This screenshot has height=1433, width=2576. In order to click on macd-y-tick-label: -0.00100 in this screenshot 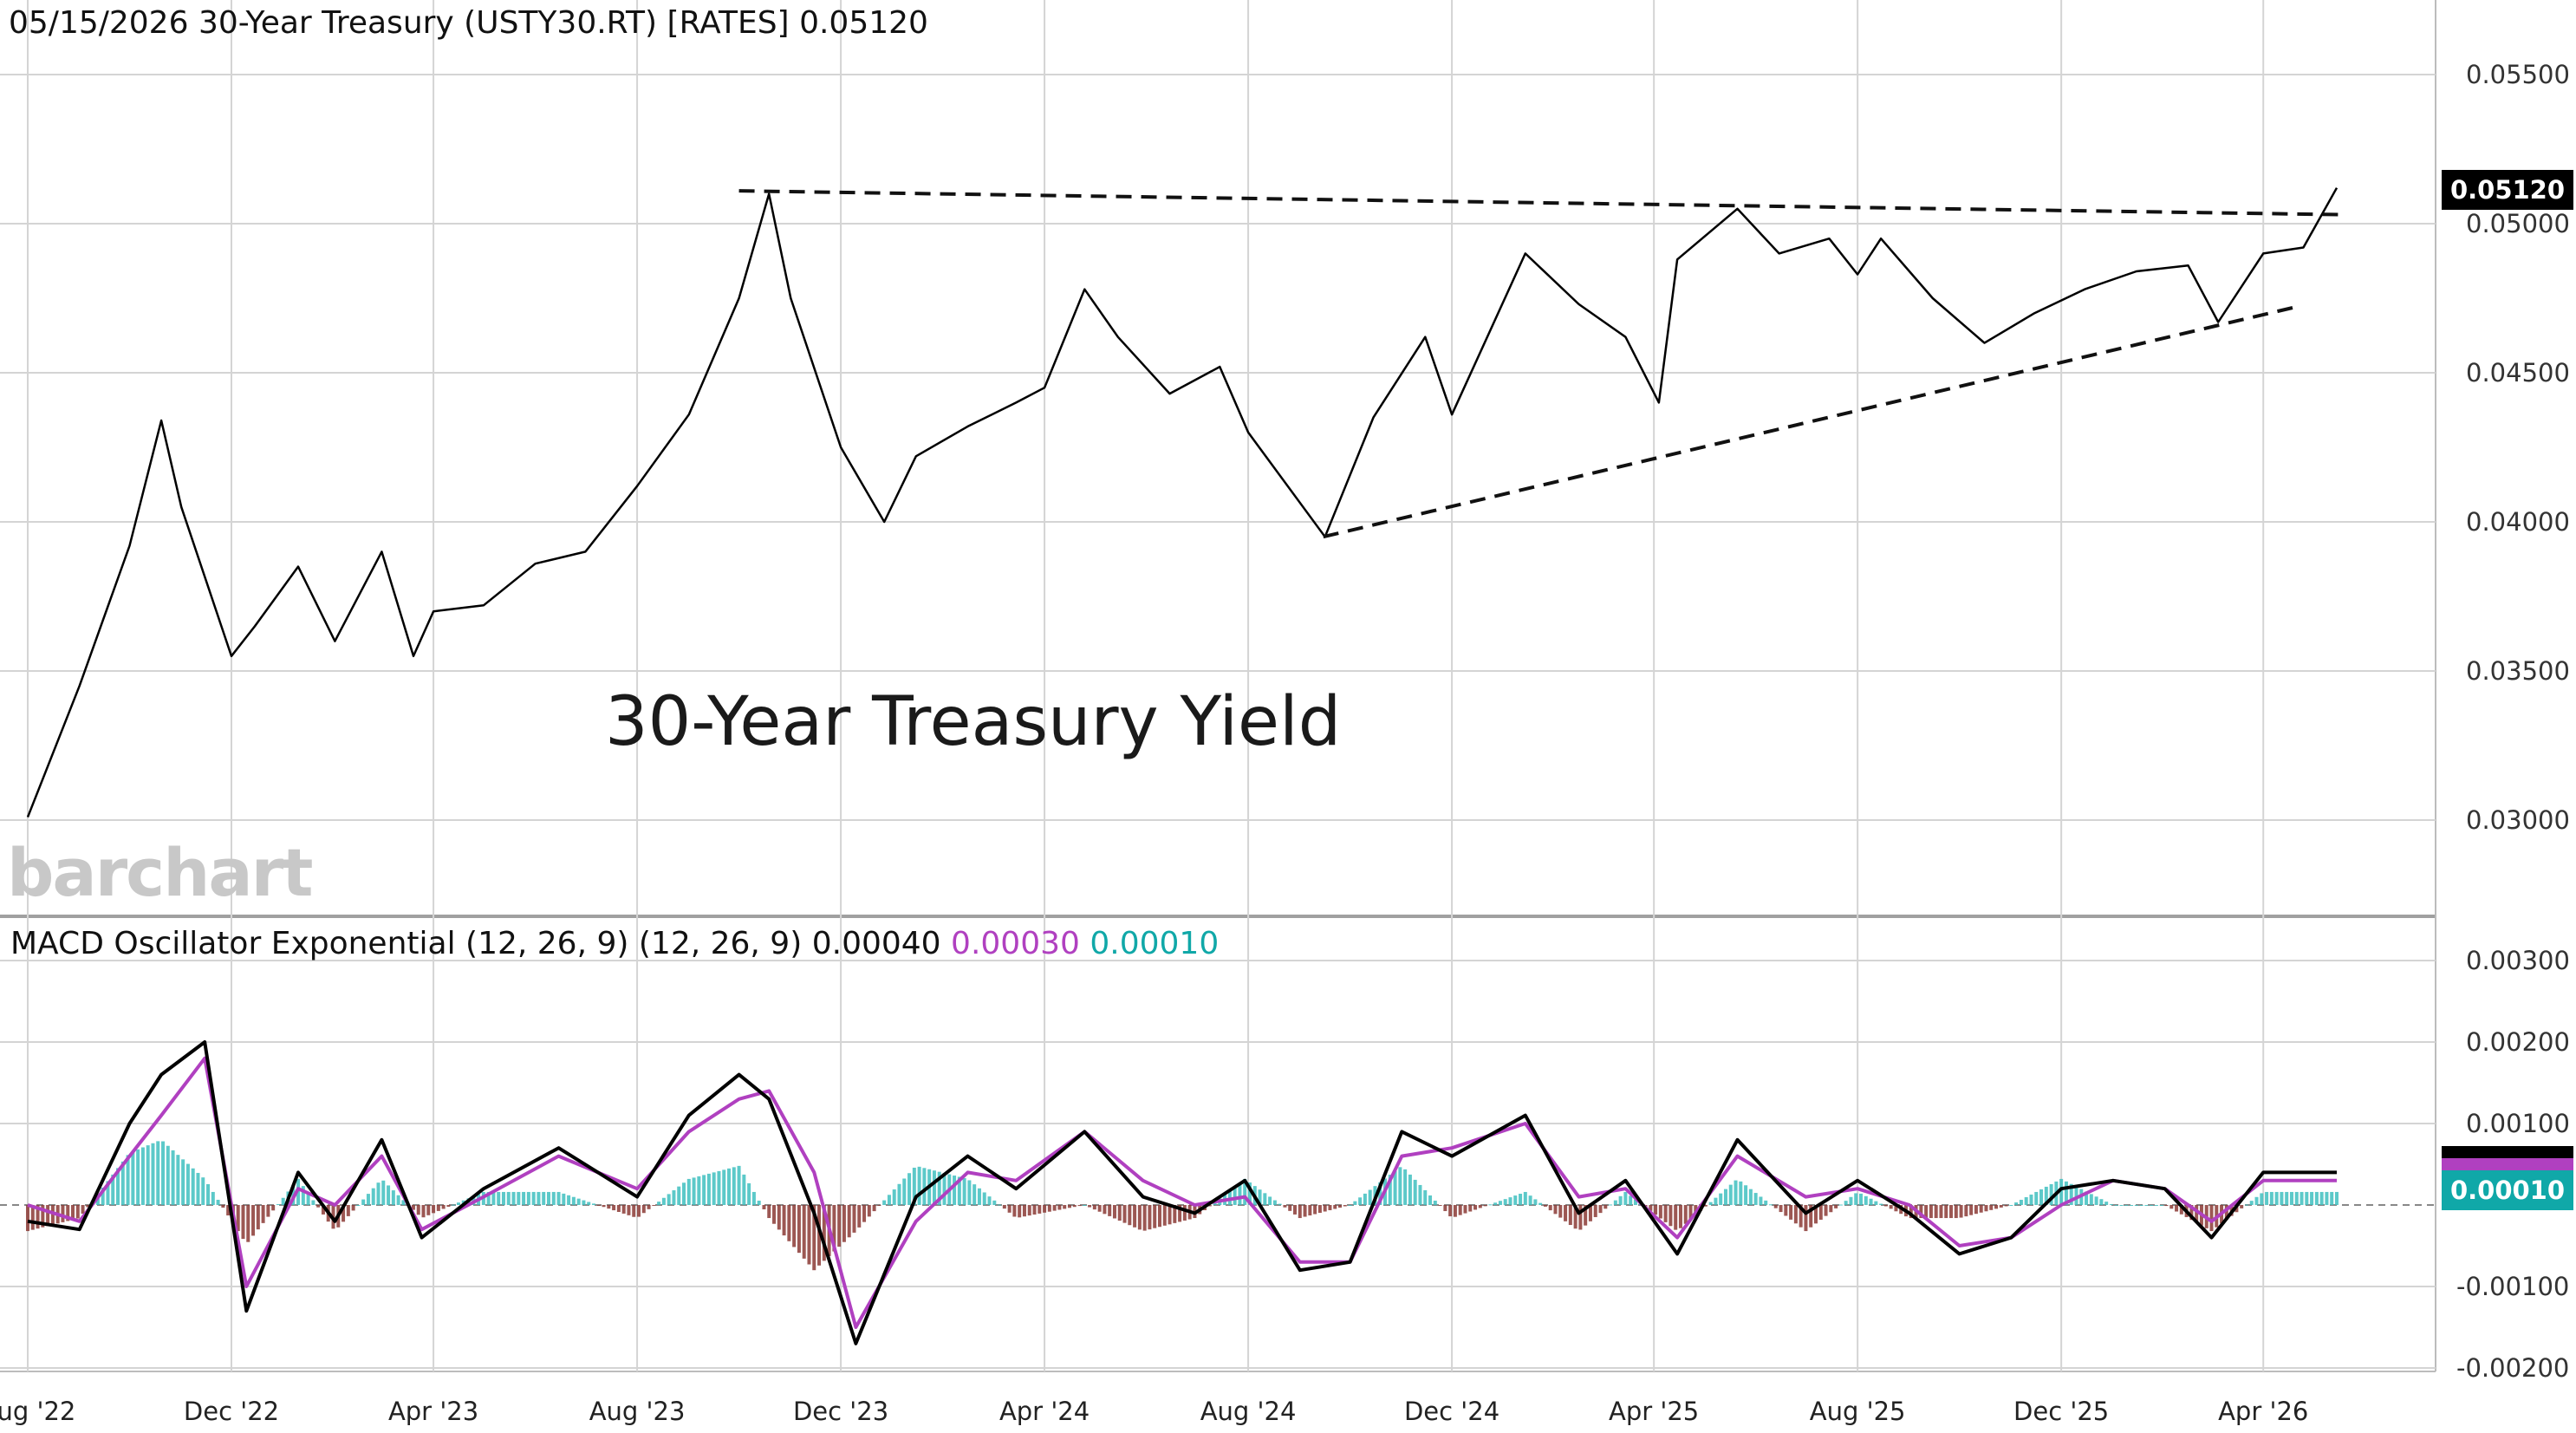, I will do `click(2512, 1286)`.